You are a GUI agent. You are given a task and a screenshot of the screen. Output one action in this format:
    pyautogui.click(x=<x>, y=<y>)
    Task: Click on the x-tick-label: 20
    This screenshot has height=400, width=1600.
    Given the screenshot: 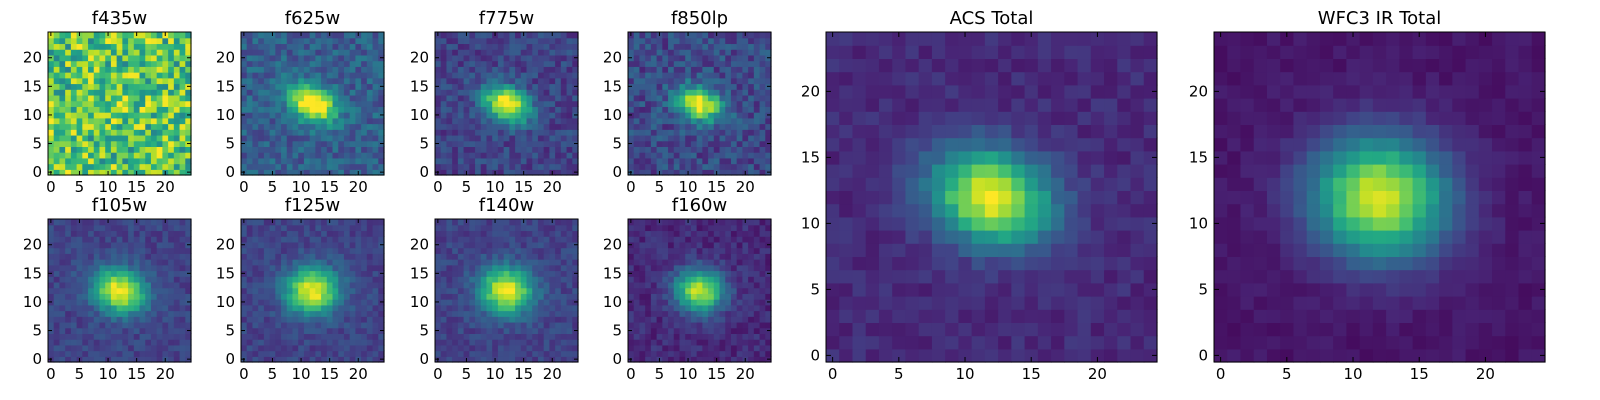 What is the action you would take?
    pyautogui.click(x=745, y=187)
    